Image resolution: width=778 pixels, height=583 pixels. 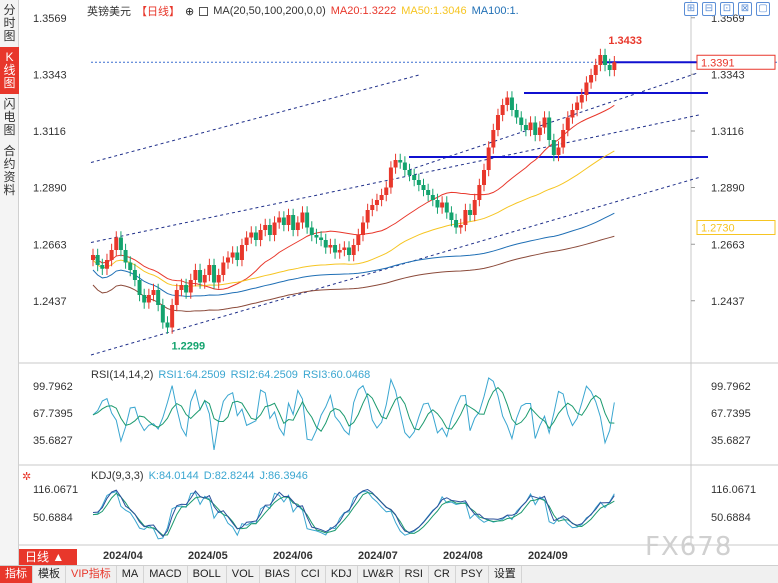 I want to click on window-button-3: ⊠, so click(x=745, y=9).